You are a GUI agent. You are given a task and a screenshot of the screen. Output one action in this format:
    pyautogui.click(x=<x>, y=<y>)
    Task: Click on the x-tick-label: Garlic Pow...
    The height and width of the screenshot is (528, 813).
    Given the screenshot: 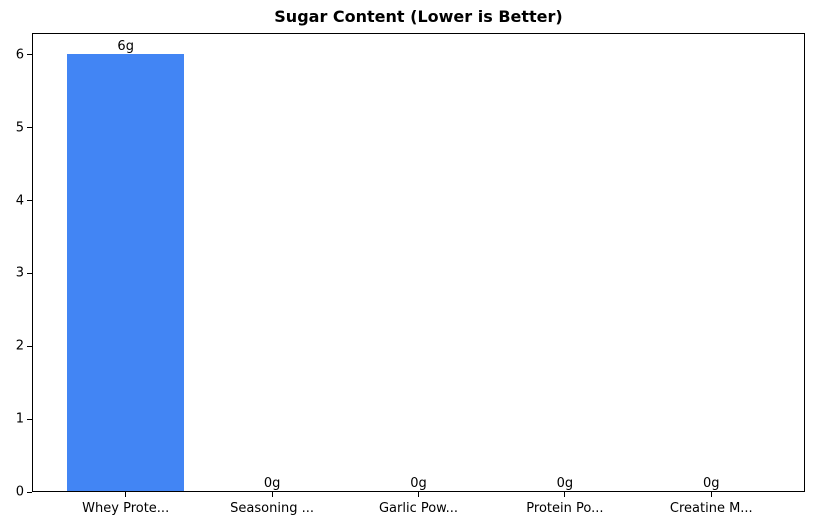 What is the action you would take?
    pyautogui.click(x=418, y=508)
    